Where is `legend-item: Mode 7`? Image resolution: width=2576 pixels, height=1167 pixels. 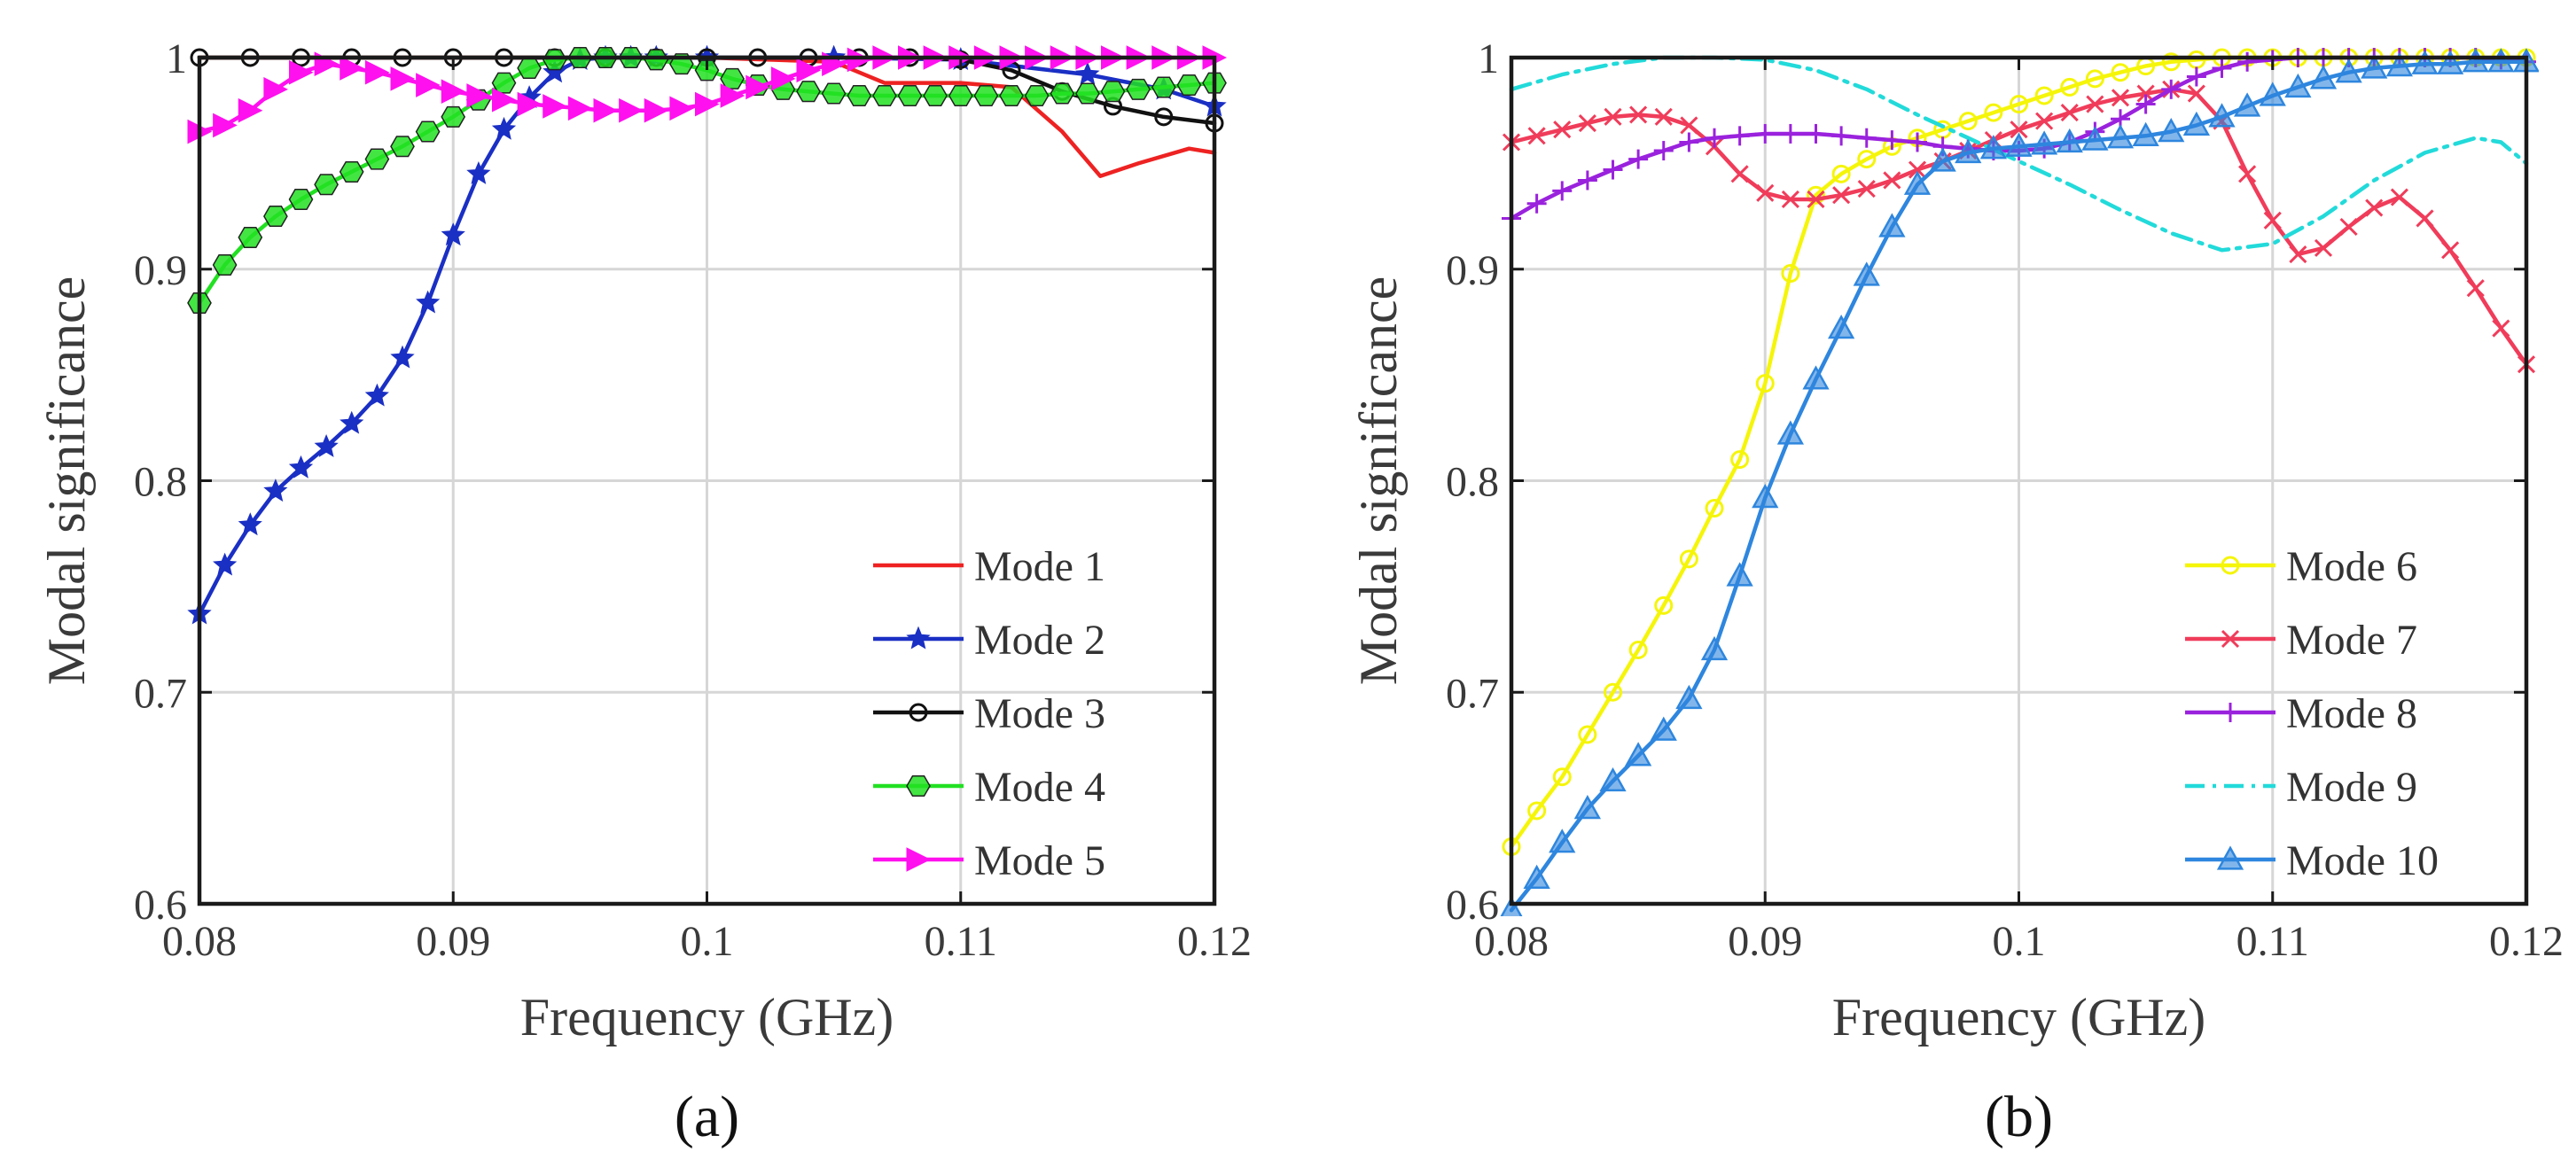 legend-item: Mode 7 is located at coordinates (2301, 640).